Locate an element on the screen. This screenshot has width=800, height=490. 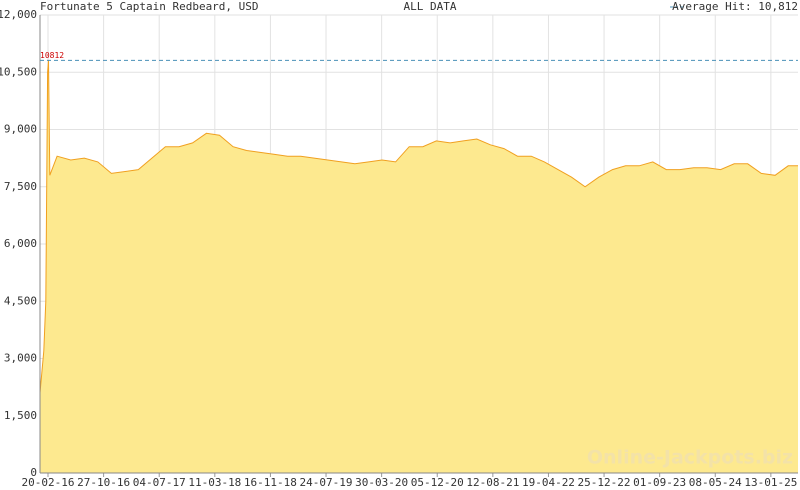
watermark: Online-Jackpots.biz is located at coordinates (690, 458).